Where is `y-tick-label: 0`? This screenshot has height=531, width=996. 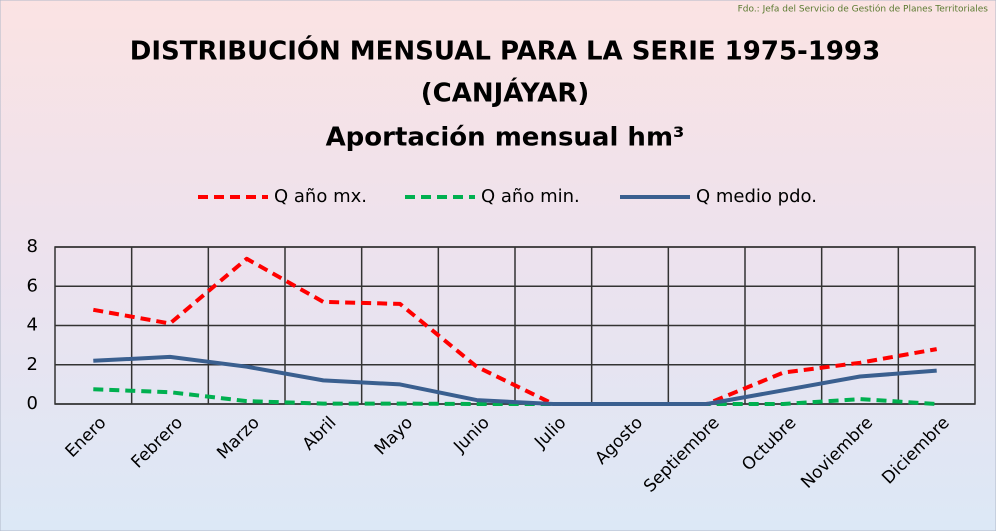 y-tick-label: 0 is located at coordinates (32, 403).